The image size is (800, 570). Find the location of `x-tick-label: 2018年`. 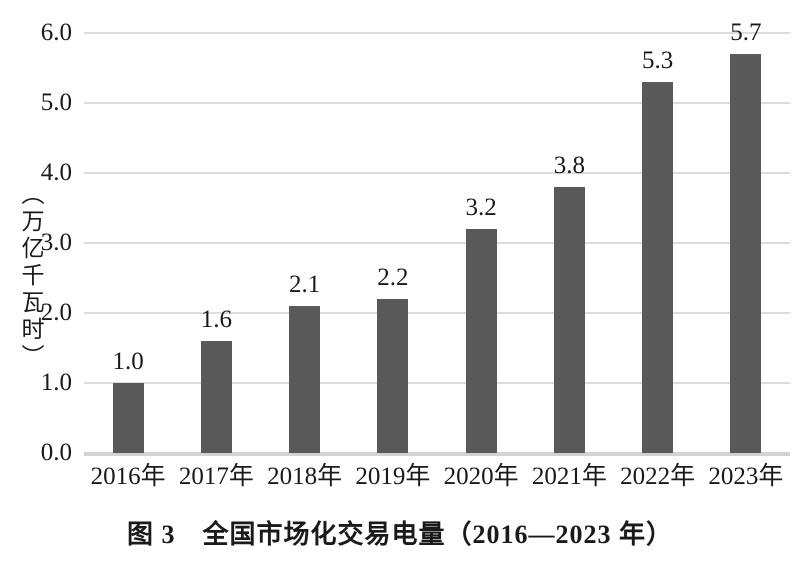

x-tick-label: 2018年 is located at coordinates (305, 476).